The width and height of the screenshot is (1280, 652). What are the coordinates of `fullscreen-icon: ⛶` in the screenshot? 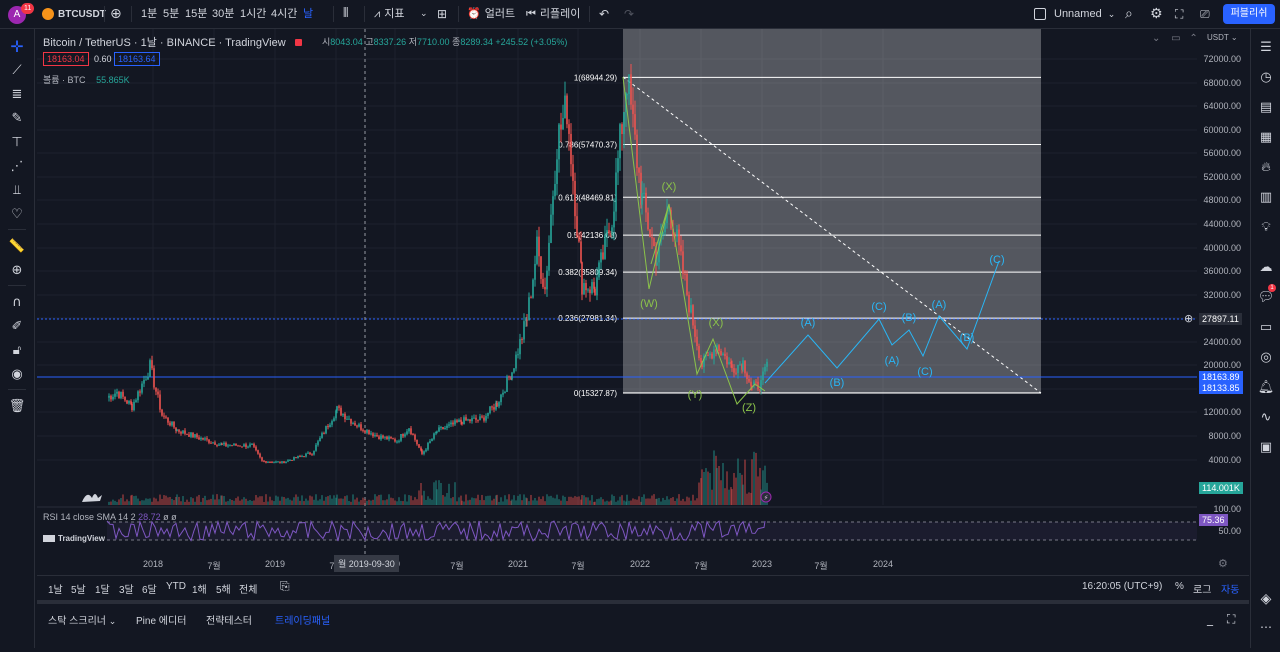 It's located at (1179, 14).